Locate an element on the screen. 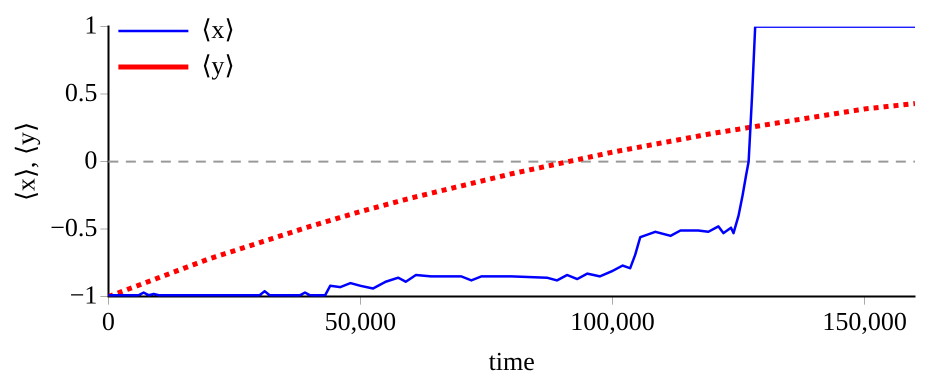  y-tick-label: −1 is located at coordinates (84, 295).